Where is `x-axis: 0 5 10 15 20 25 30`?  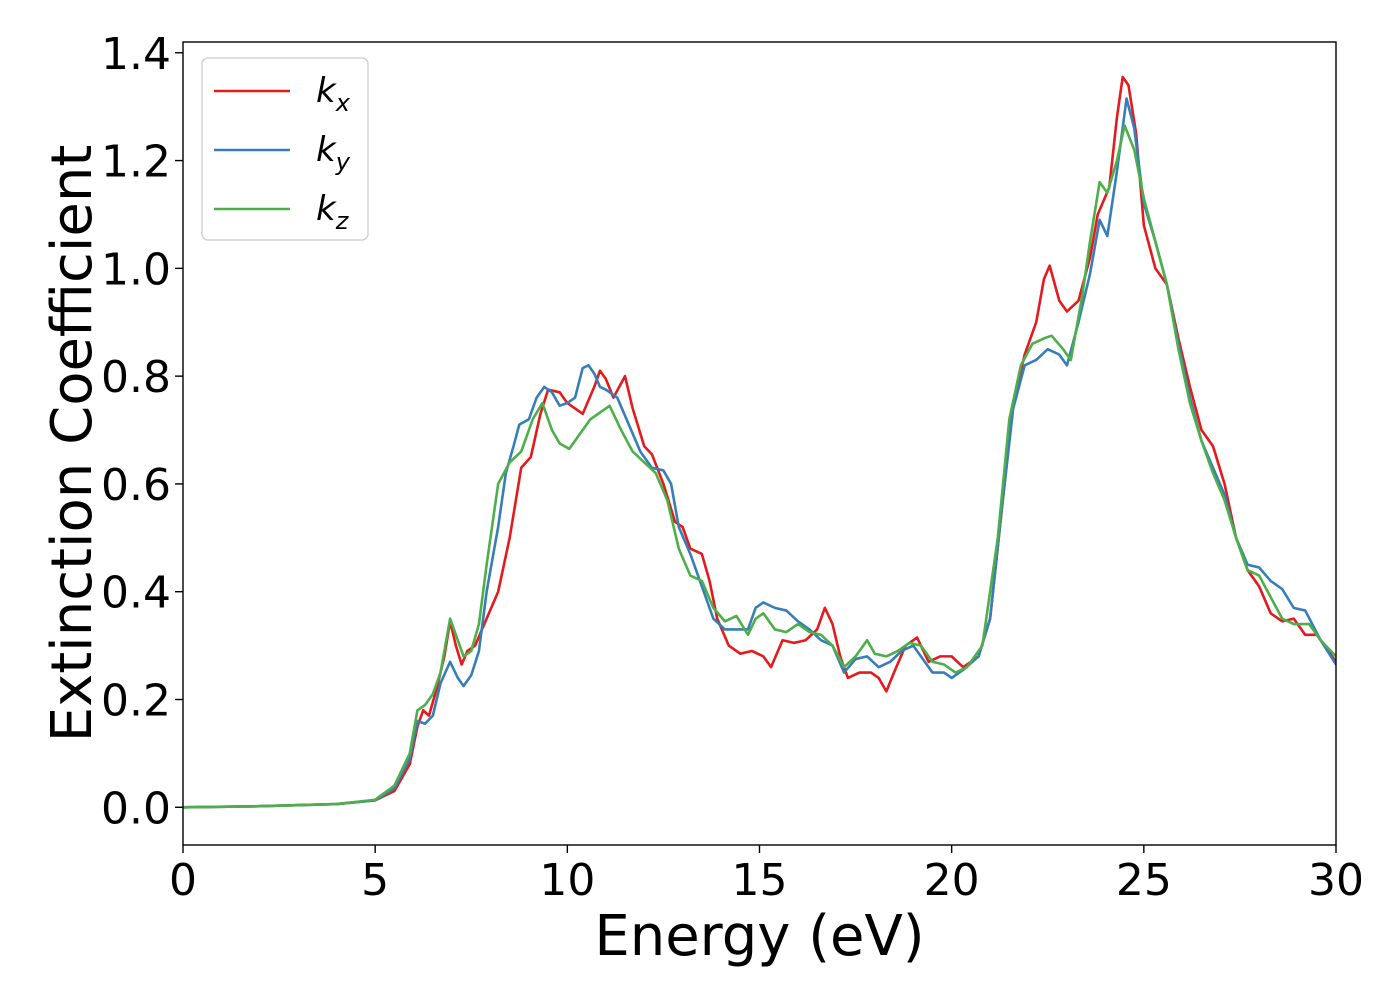 x-axis: 0 5 10 15 20 25 30 is located at coordinates (766, 875).